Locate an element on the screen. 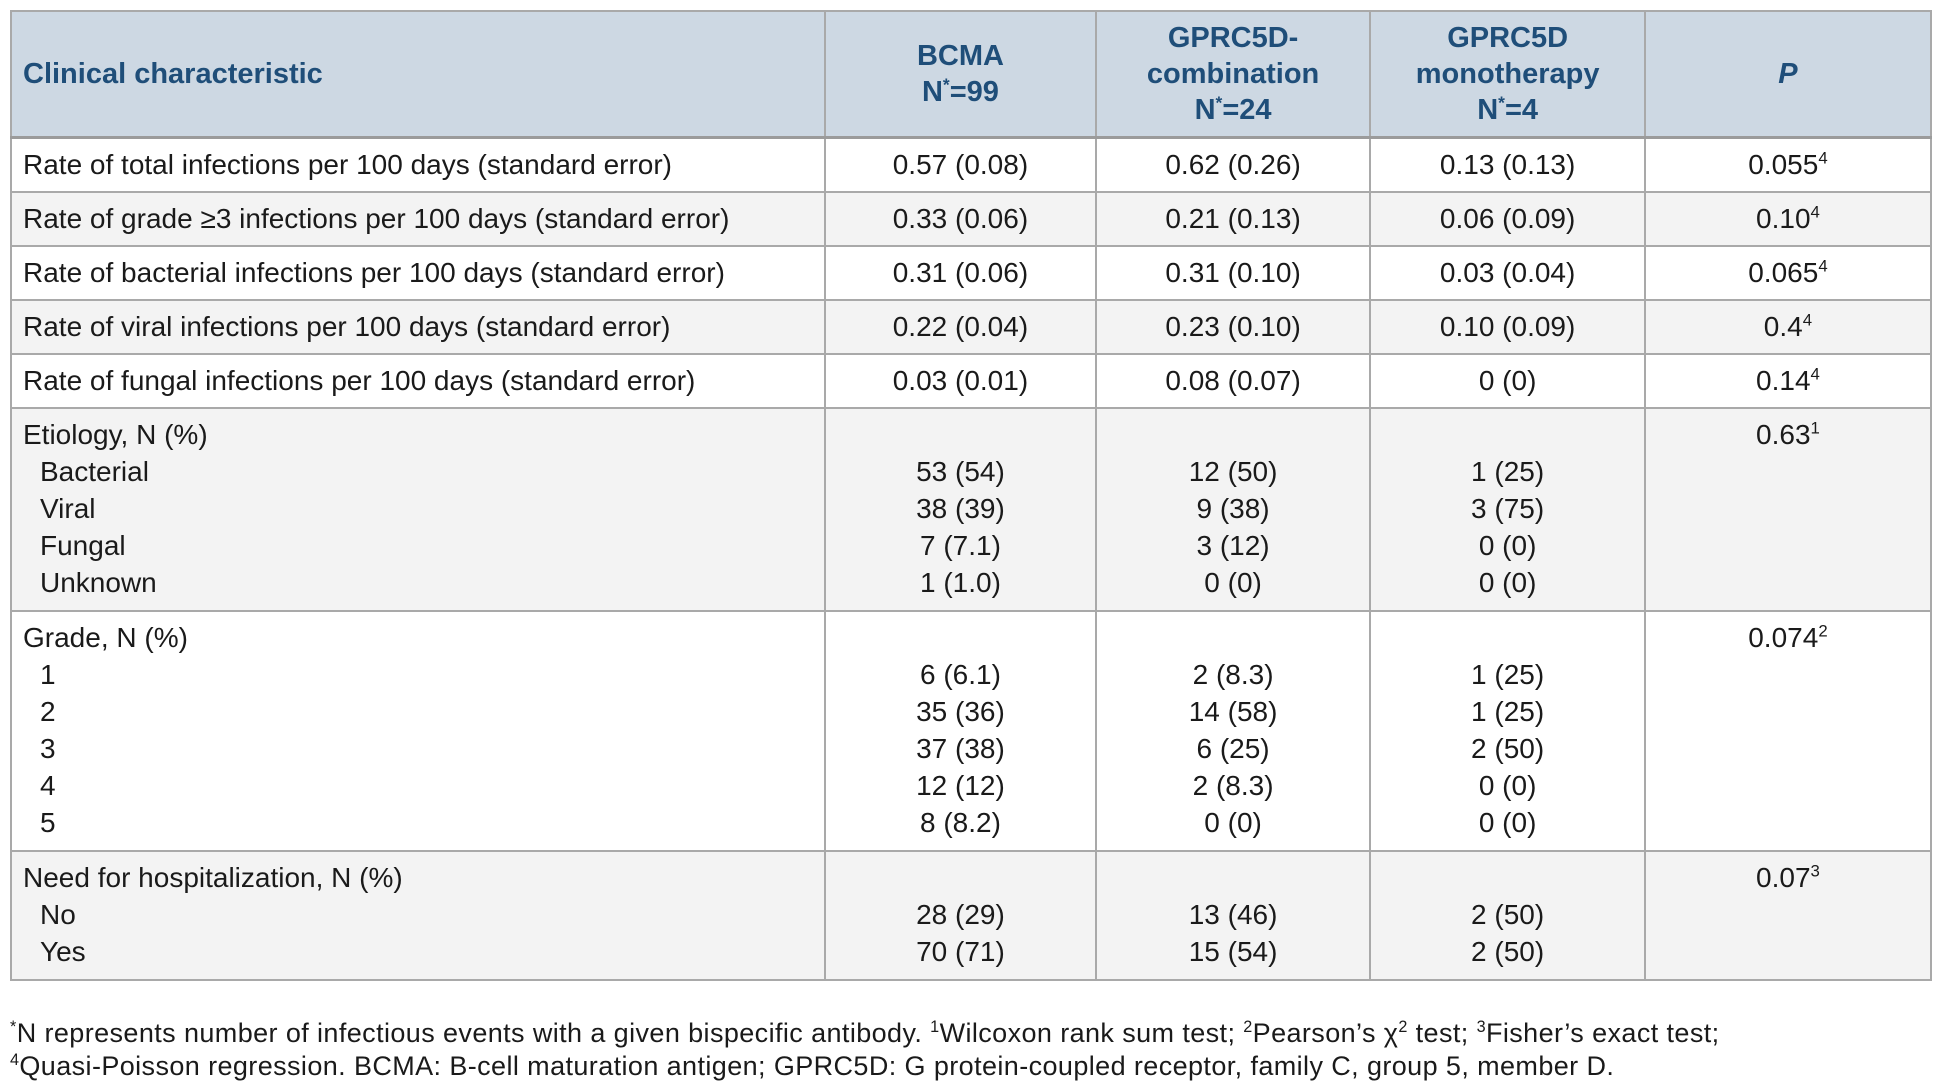  cell-monotherapy-value: 0.06 (0.09) is located at coordinates (1507, 219).